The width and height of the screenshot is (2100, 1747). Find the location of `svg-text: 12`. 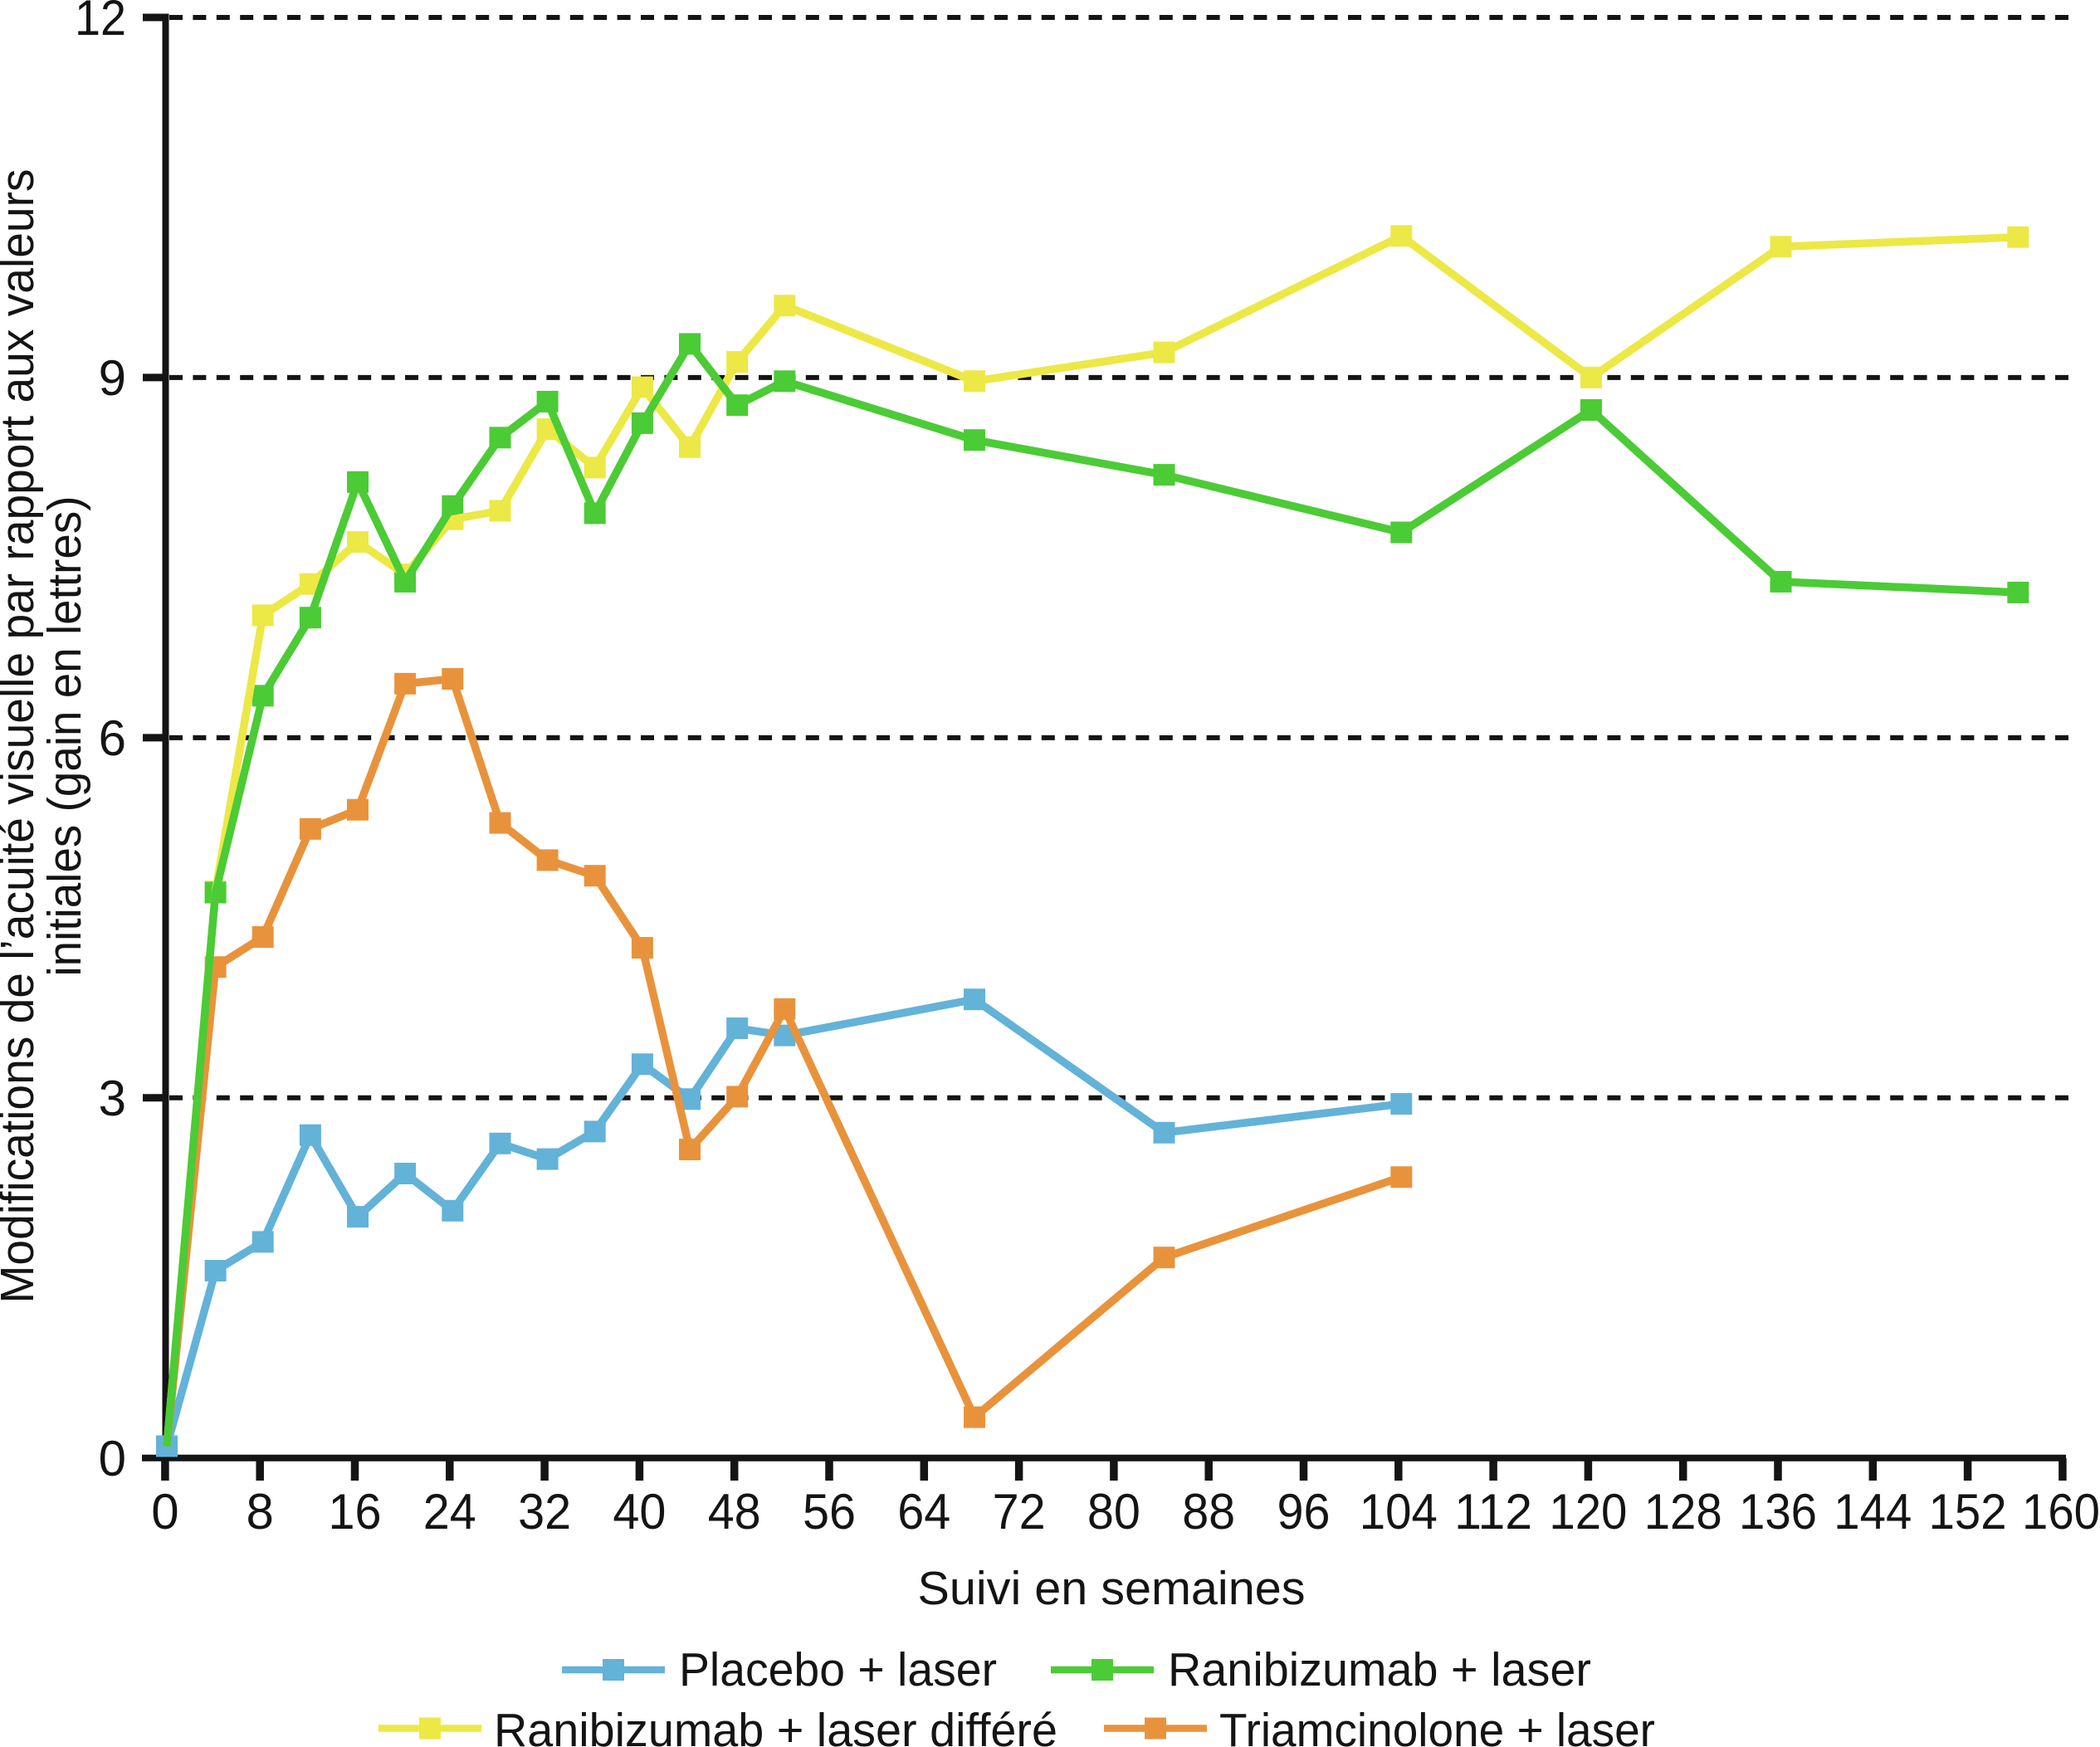

svg-text: 12 is located at coordinates (100, 23).